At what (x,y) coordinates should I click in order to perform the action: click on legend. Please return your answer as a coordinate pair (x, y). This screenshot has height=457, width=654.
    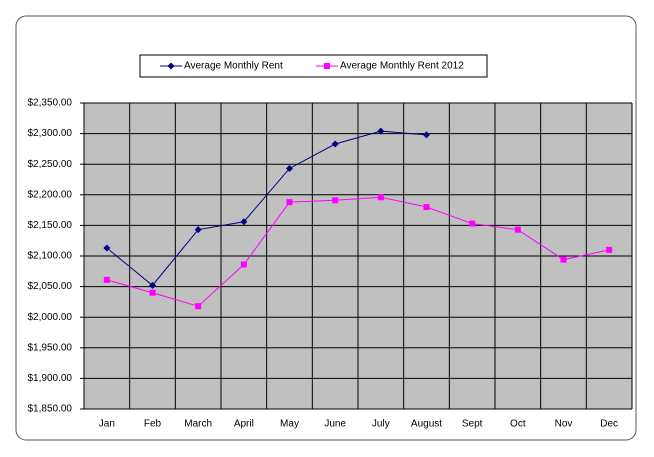
    Looking at the image, I should click on (313, 66).